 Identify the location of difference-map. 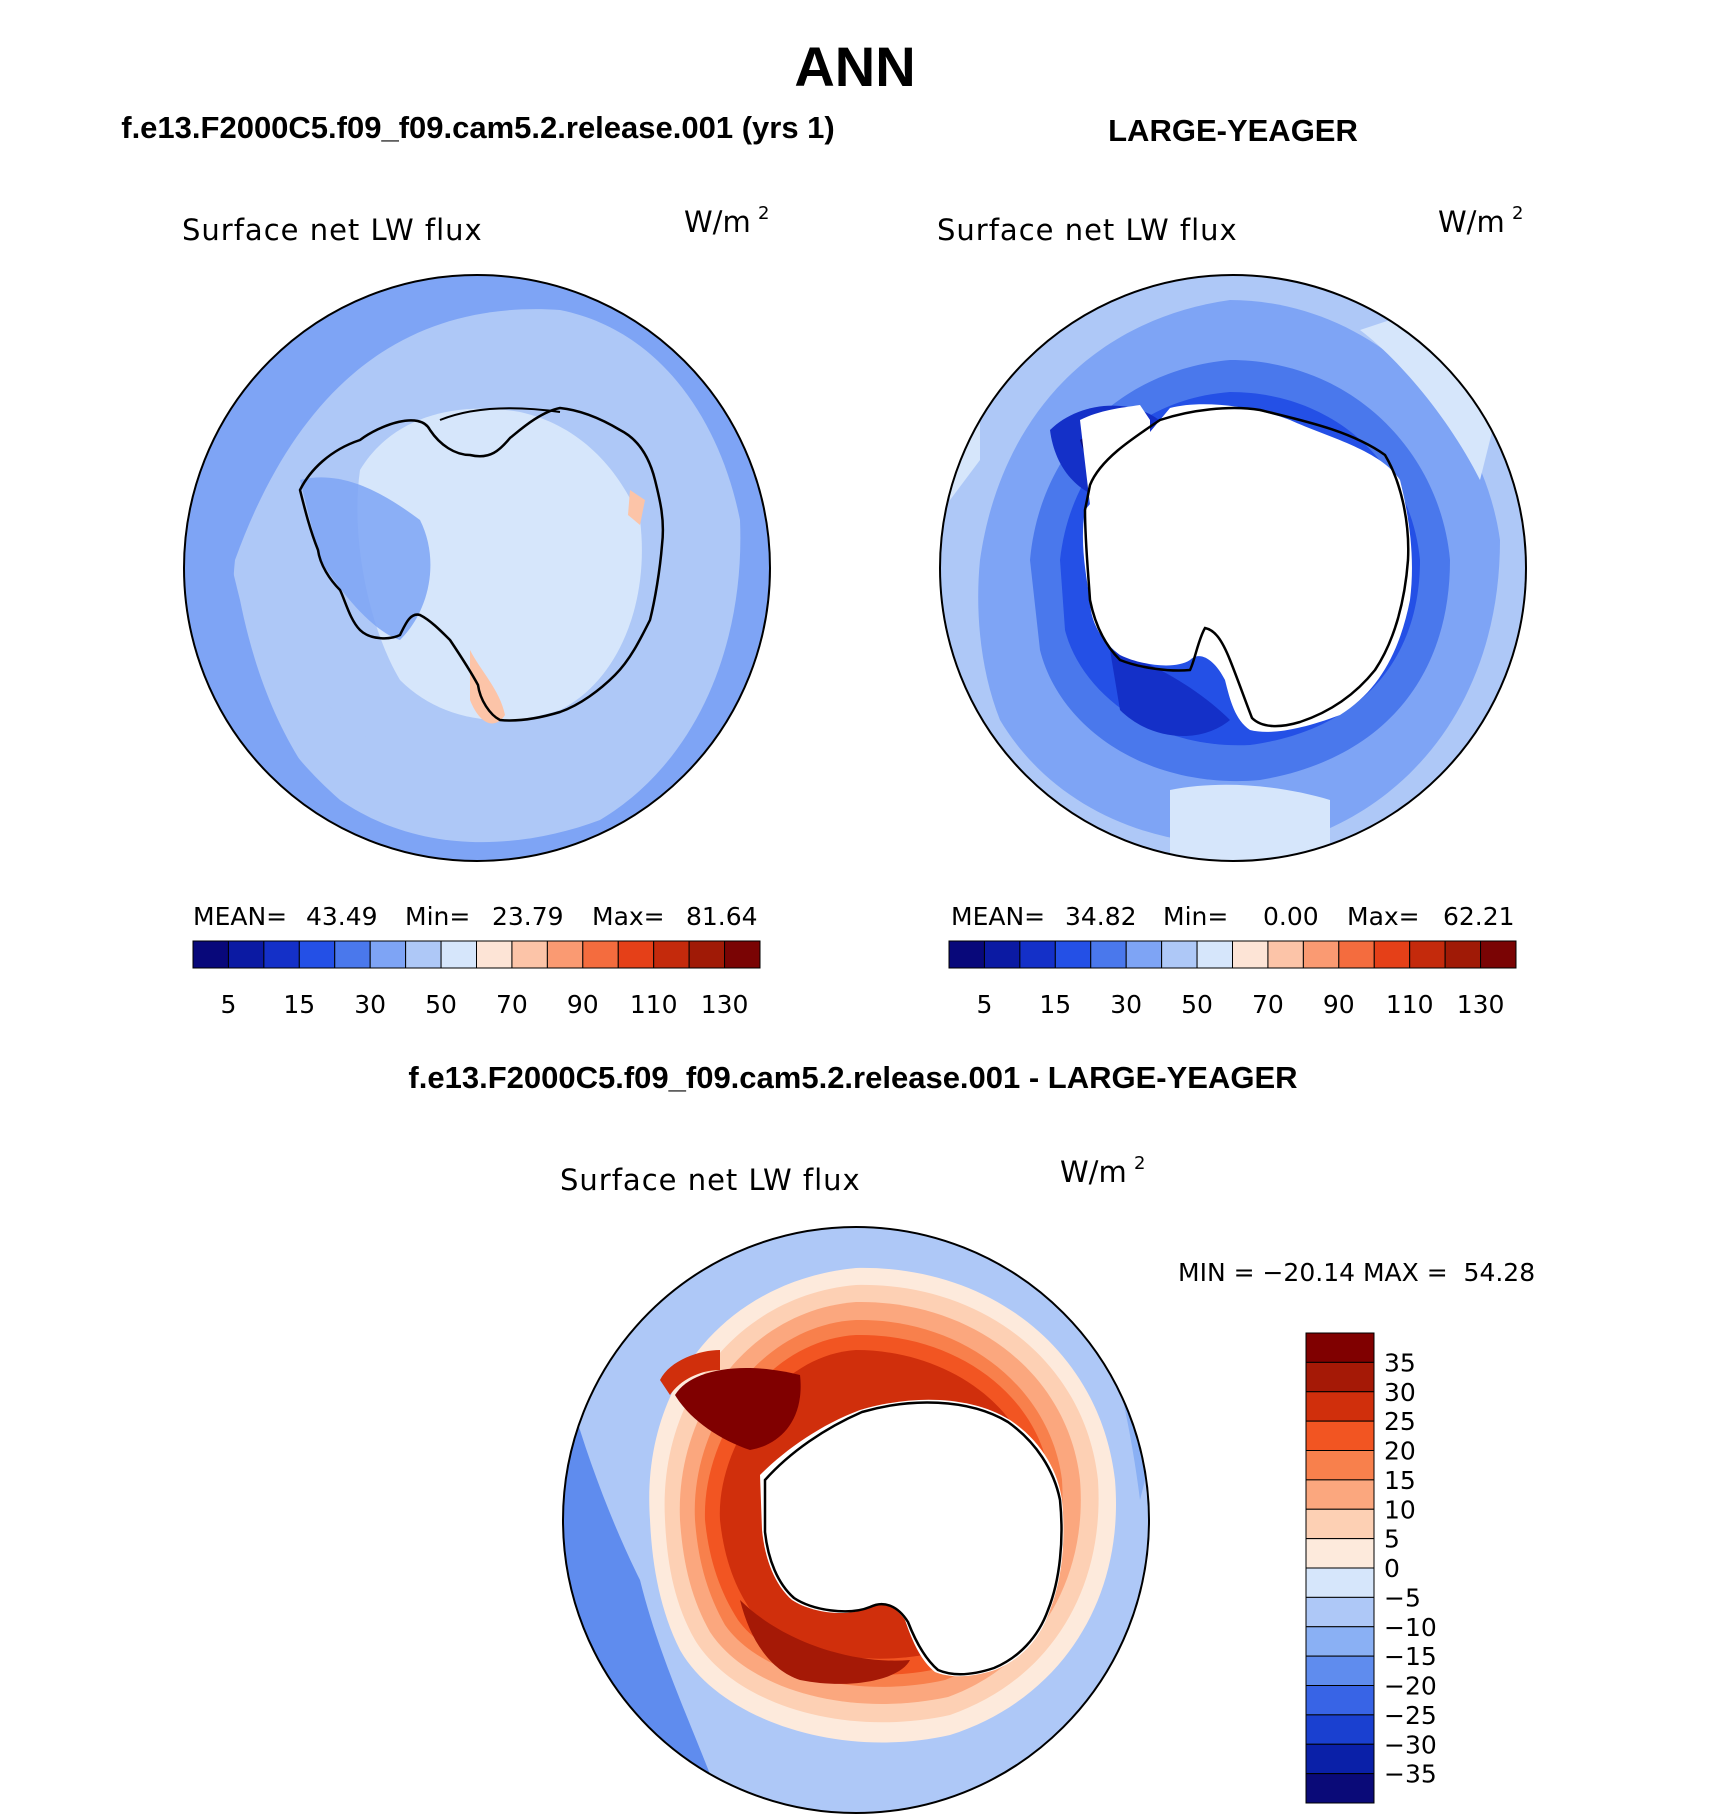
(856, 1520).